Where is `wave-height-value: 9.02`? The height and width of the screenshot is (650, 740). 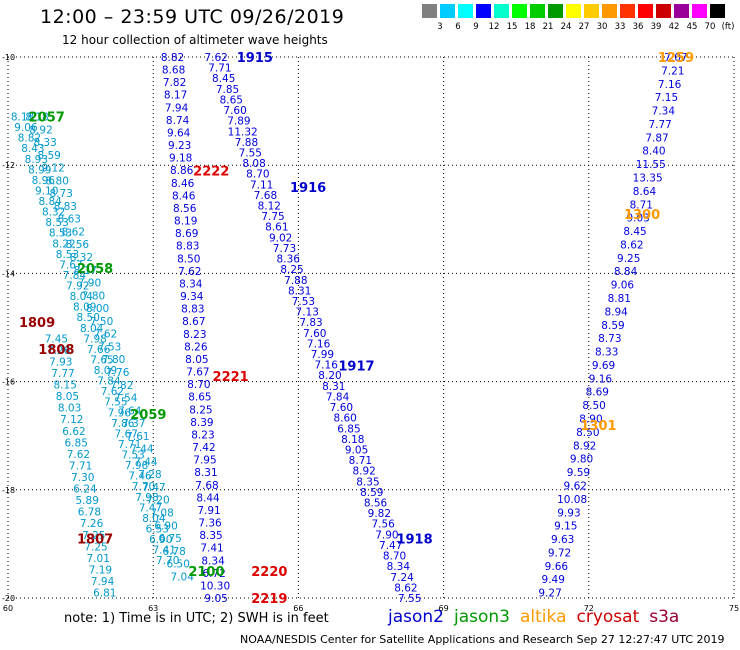 wave-height-value: 9.02 is located at coordinates (280, 238).